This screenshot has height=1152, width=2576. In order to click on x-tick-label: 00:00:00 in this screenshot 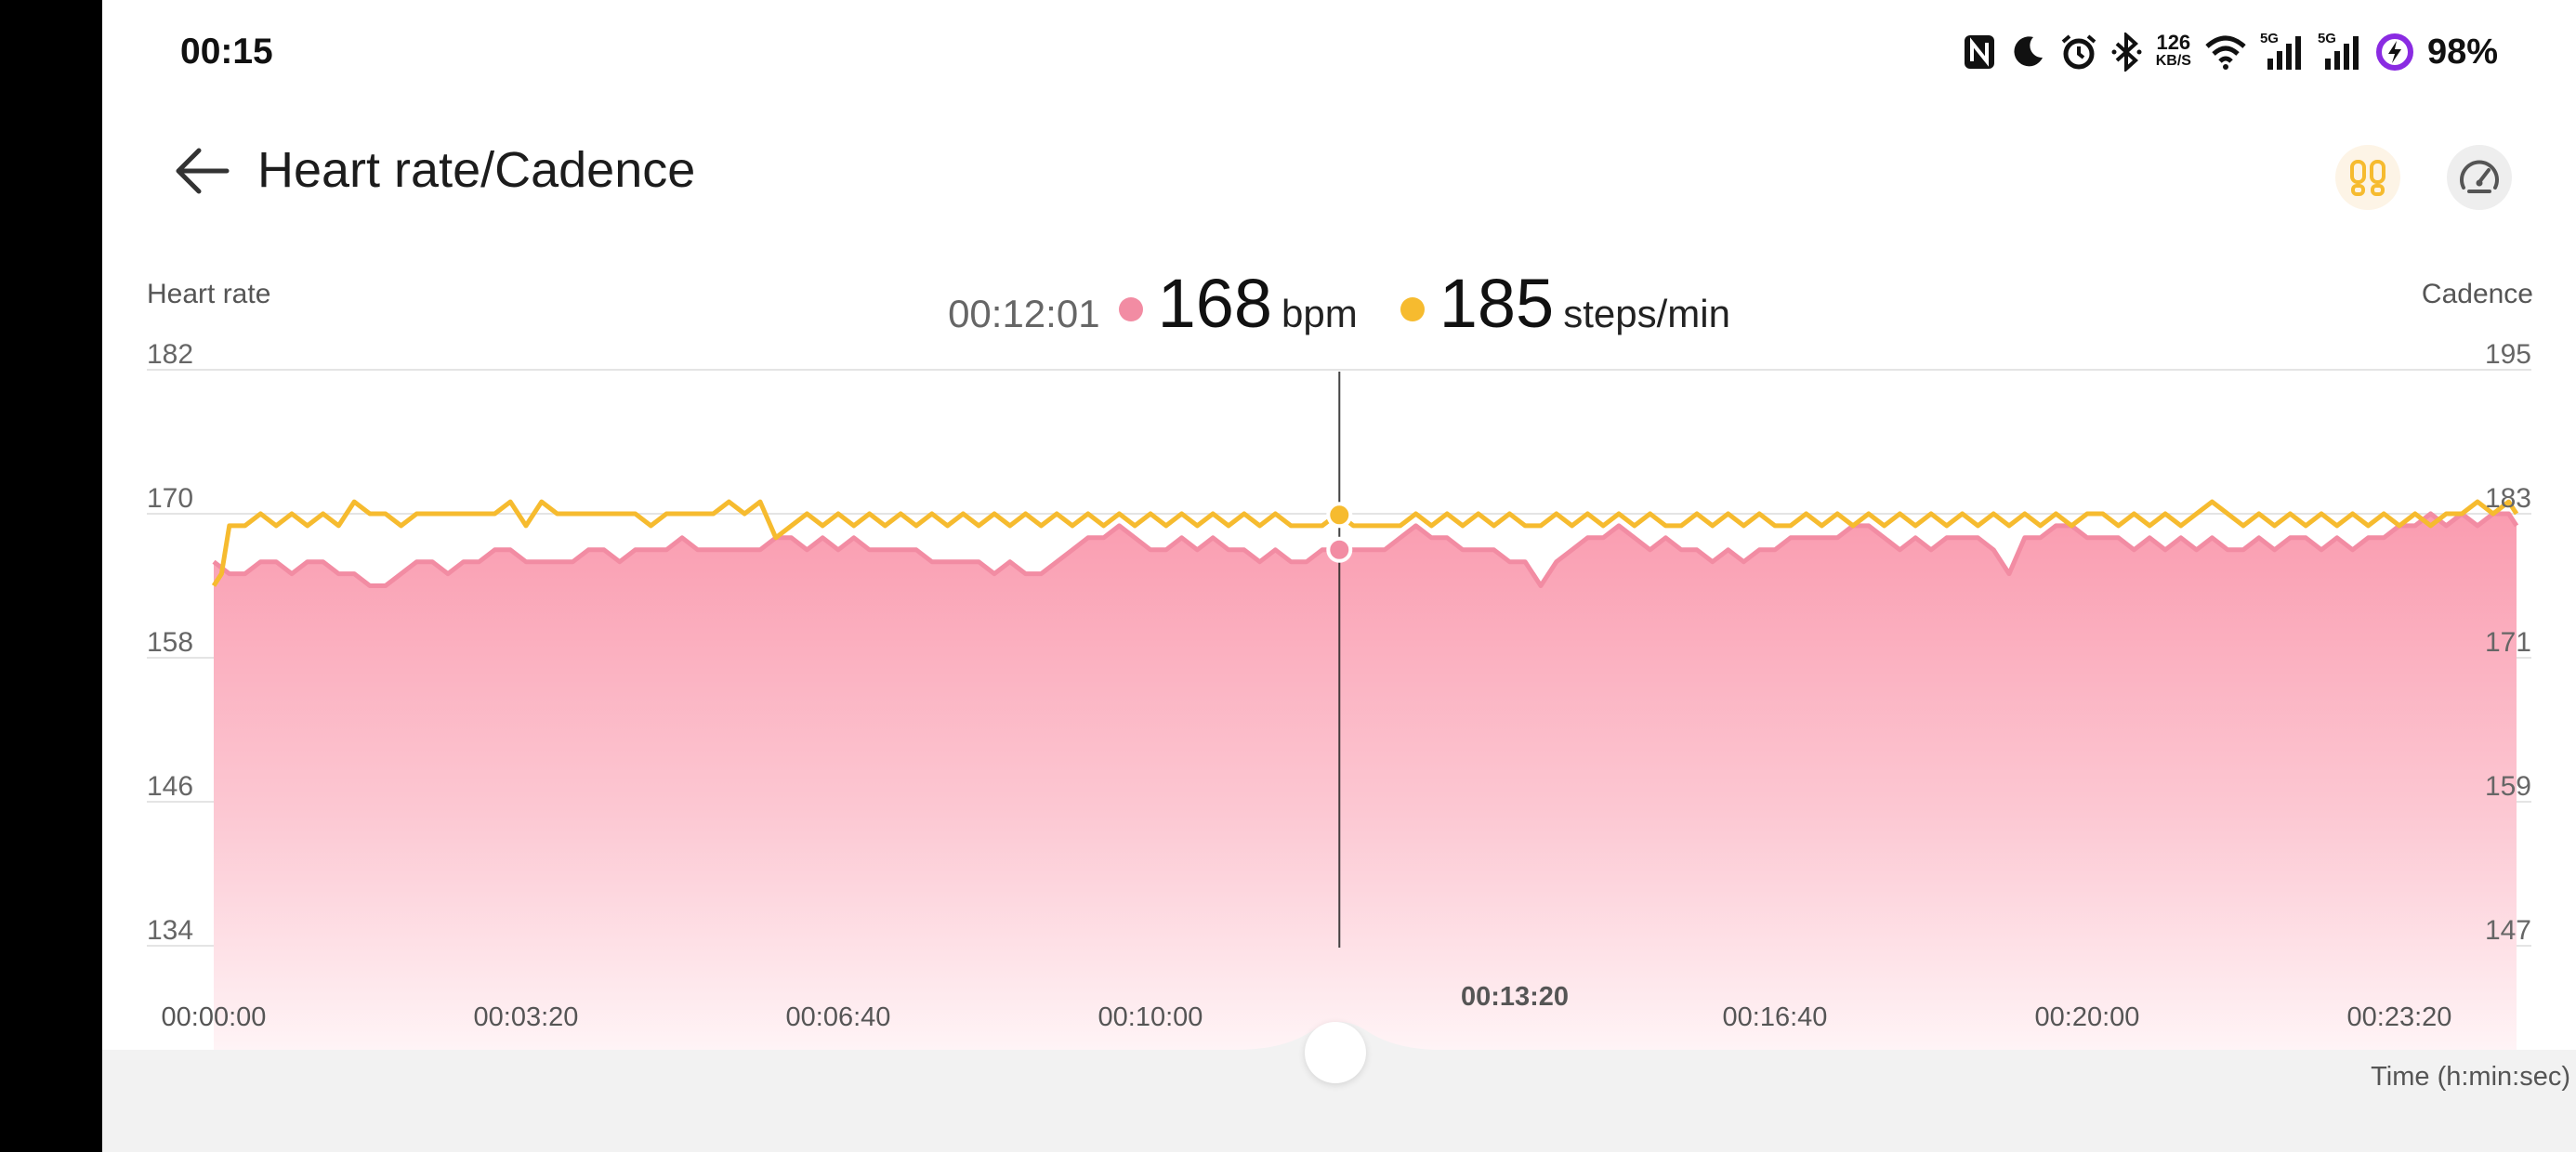, I will do `click(214, 1017)`.